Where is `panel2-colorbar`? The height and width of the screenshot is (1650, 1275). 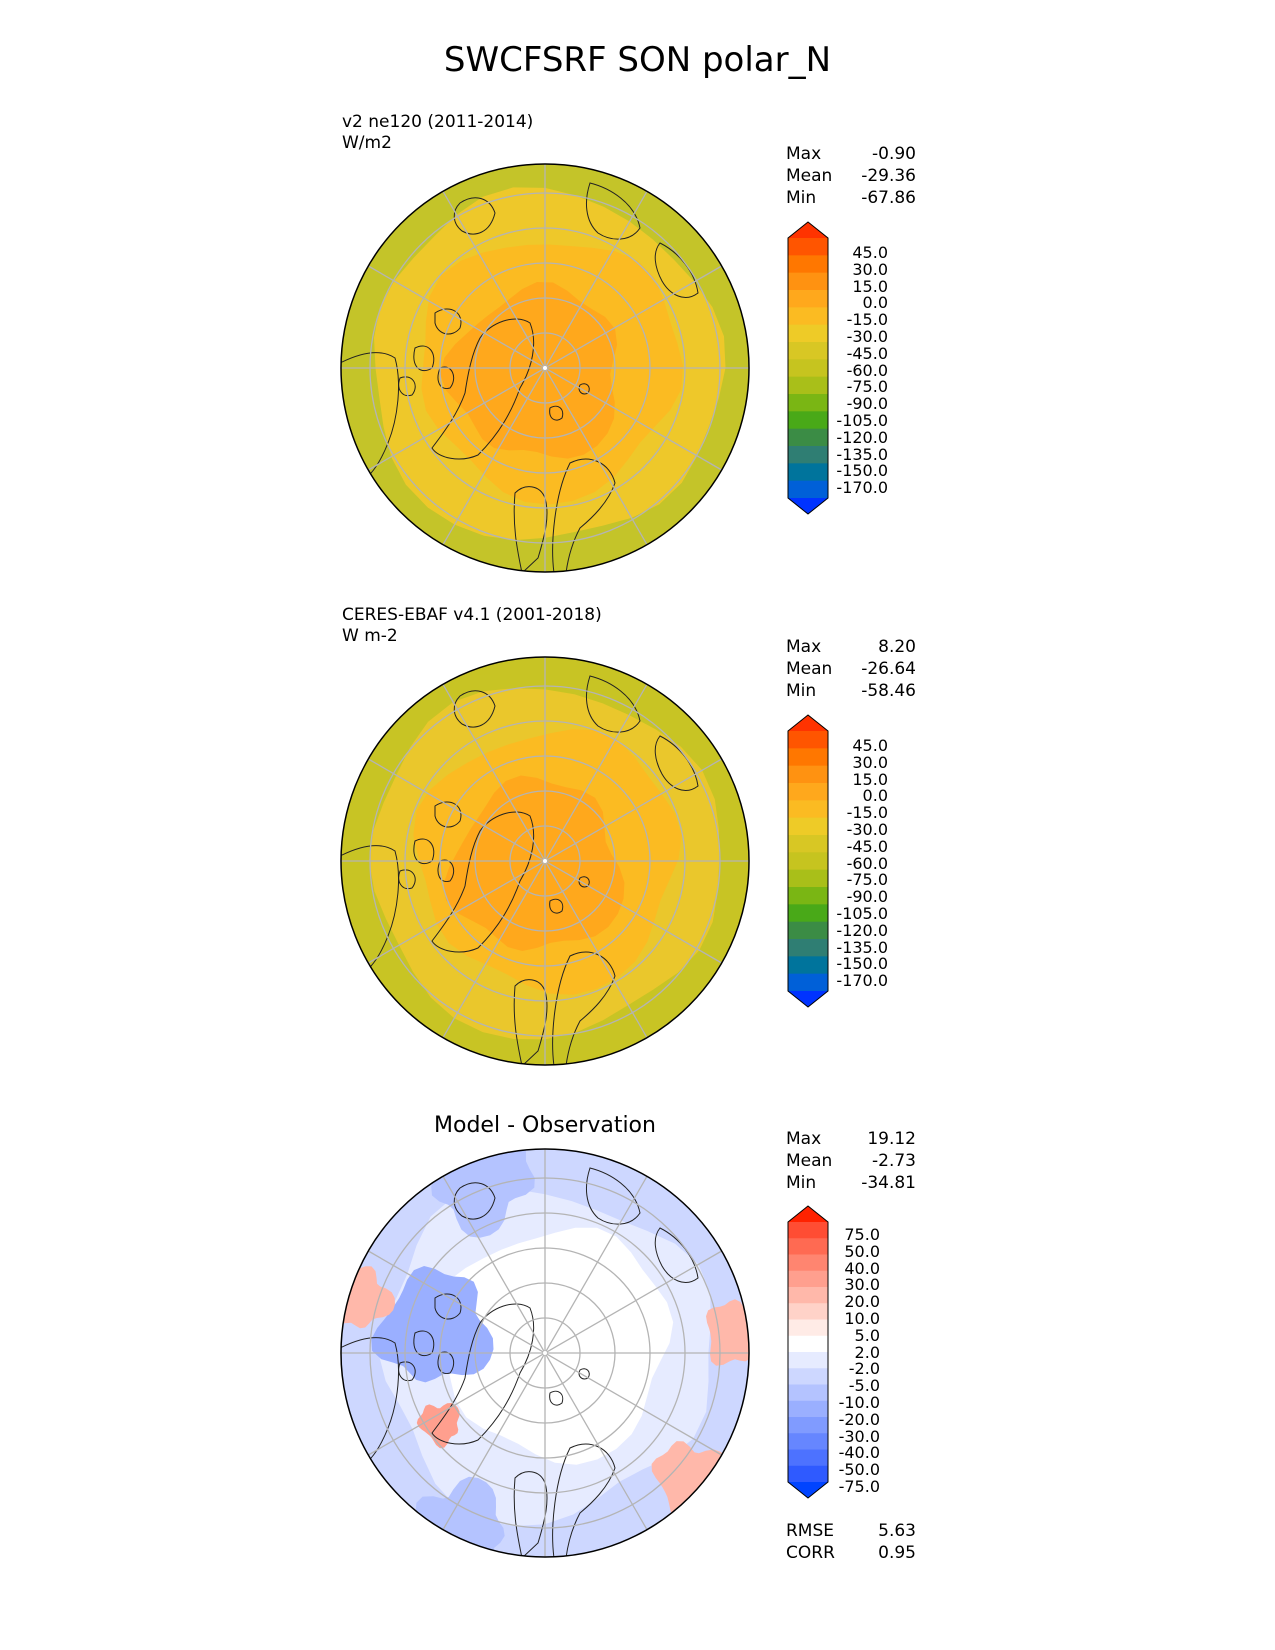 panel2-colorbar is located at coordinates (808, 861).